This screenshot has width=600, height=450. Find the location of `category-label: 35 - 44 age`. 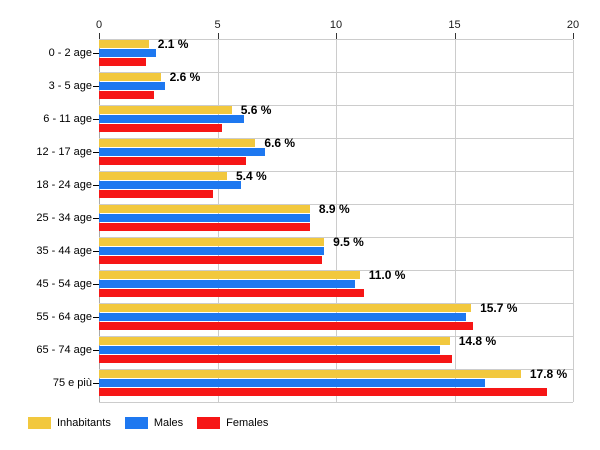

category-label: 35 - 44 age is located at coordinates (64, 251).